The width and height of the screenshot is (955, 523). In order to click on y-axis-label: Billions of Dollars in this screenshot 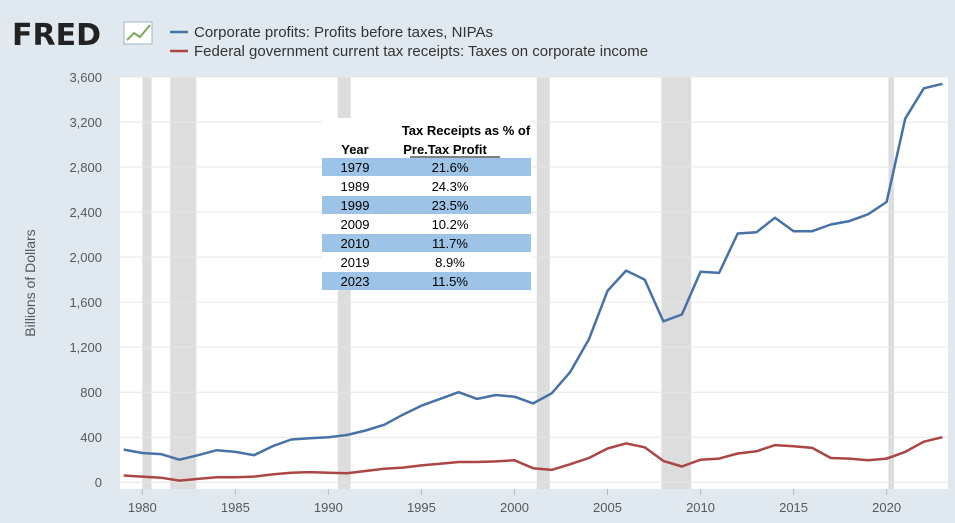, I will do `click(30, 282)`.